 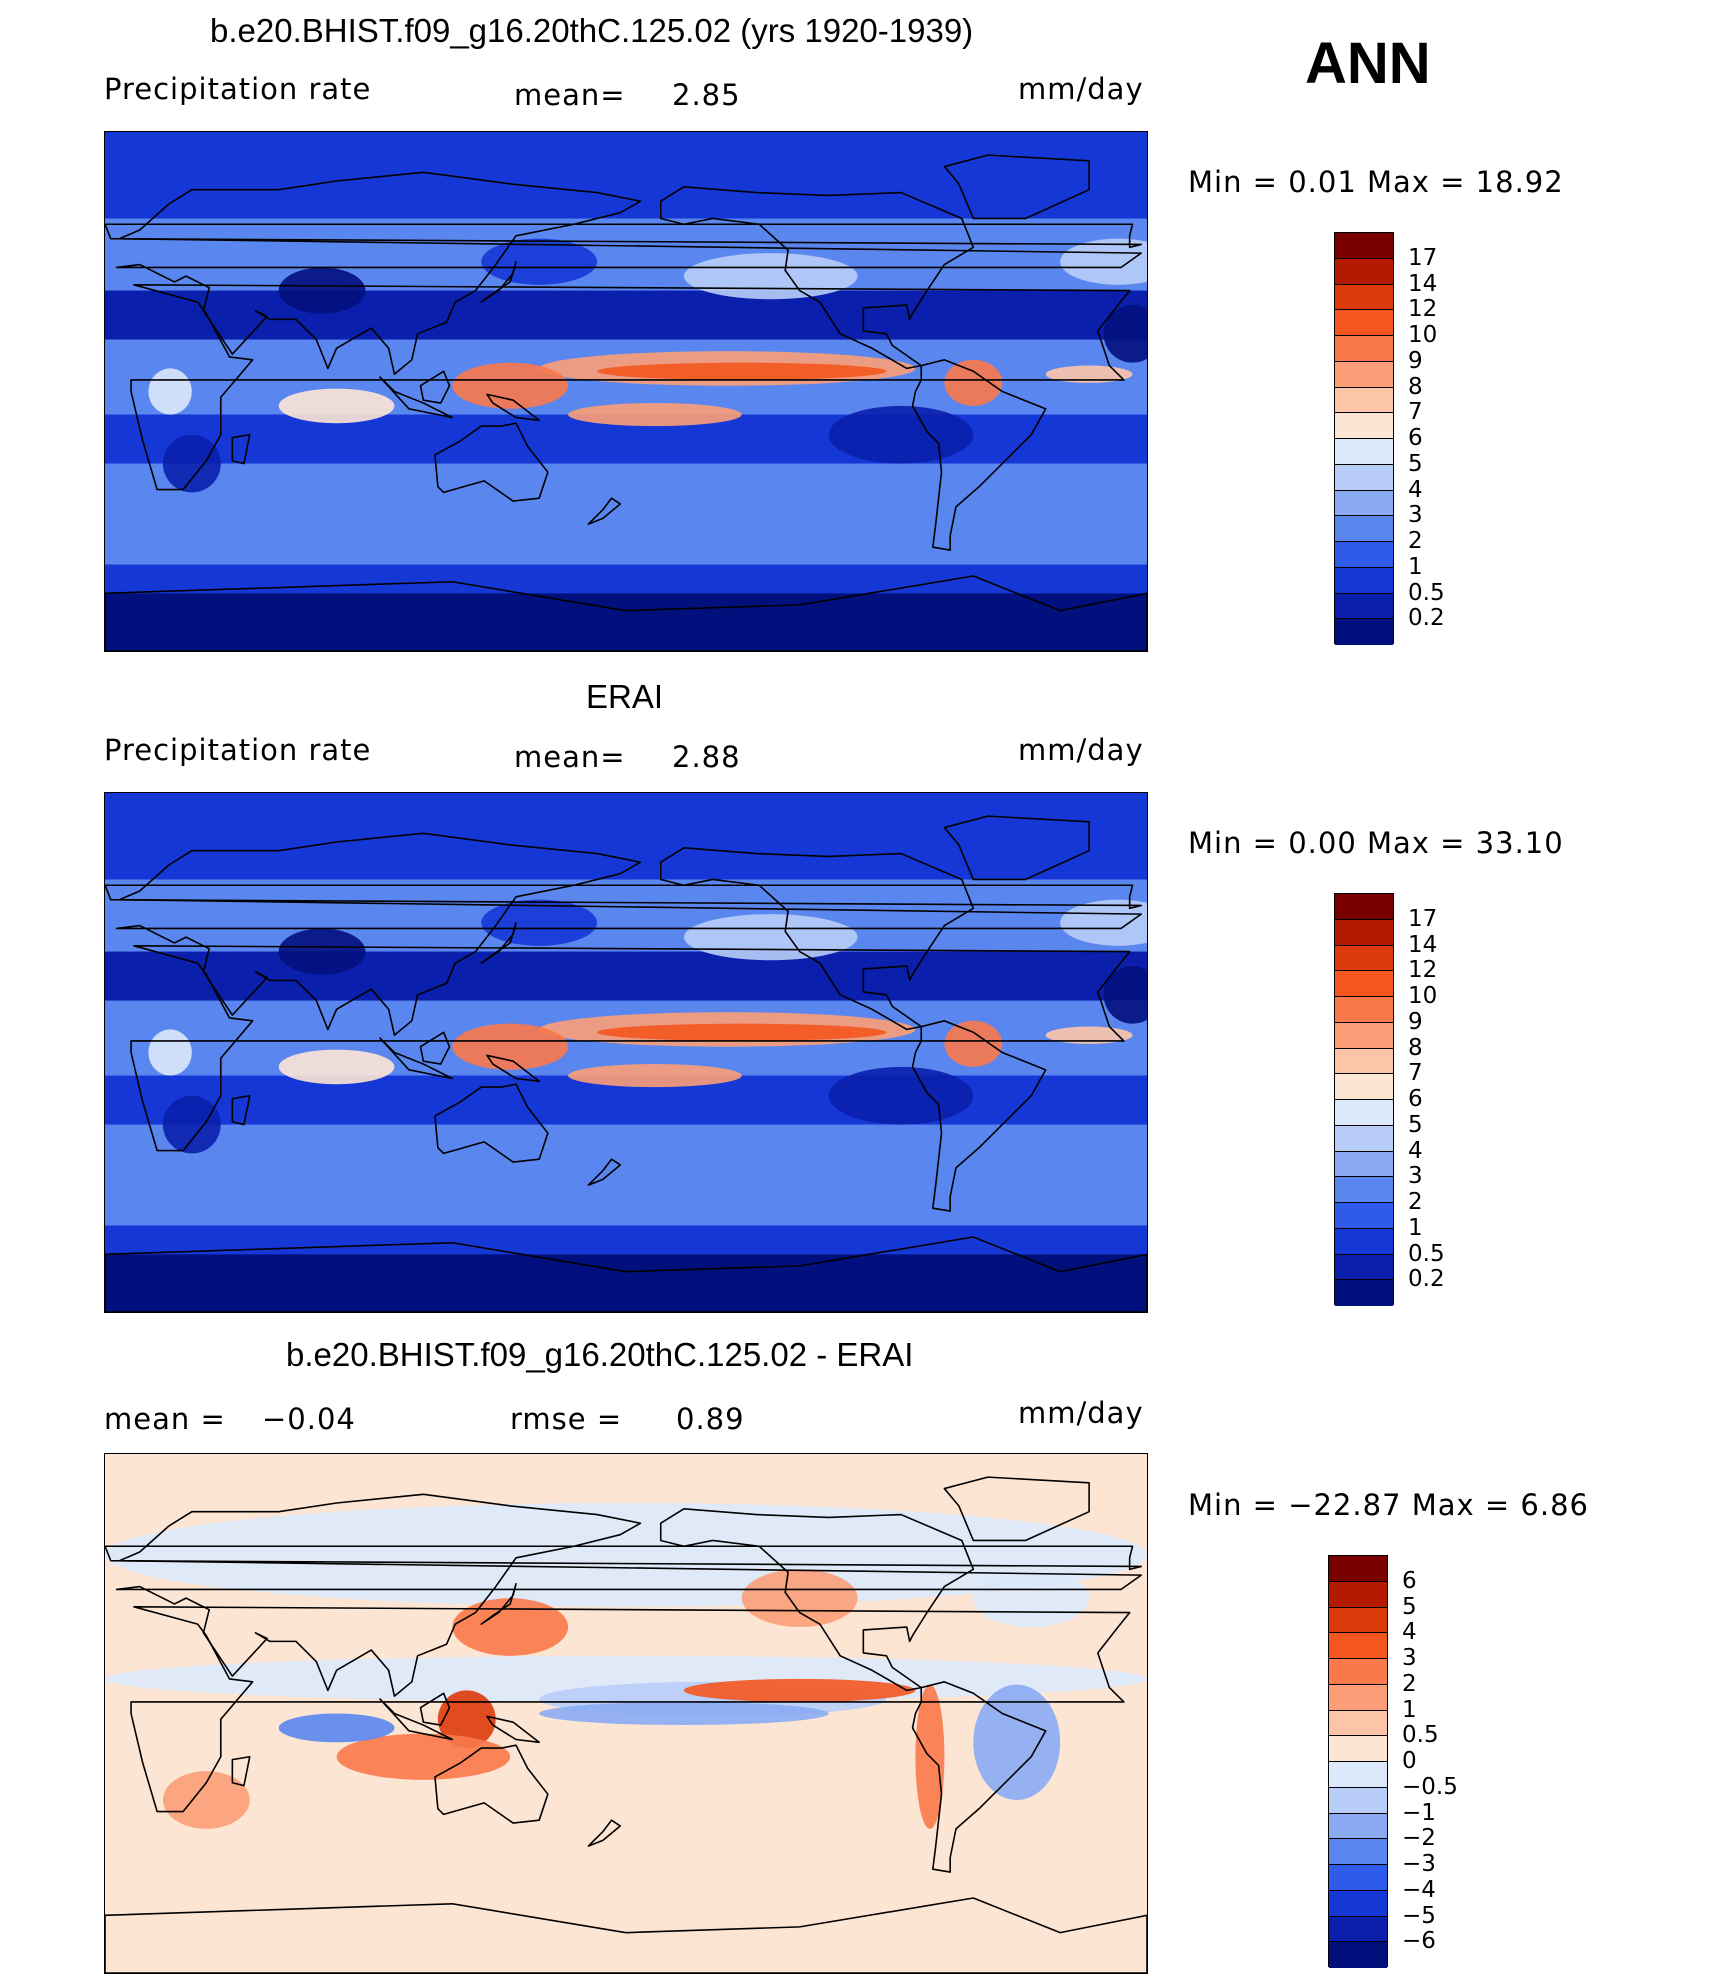 What do you see at coordinates (1415, 566) in the screenshot?
I see `colorbar-tick-label: 1` at bounding box center [1415, 566].